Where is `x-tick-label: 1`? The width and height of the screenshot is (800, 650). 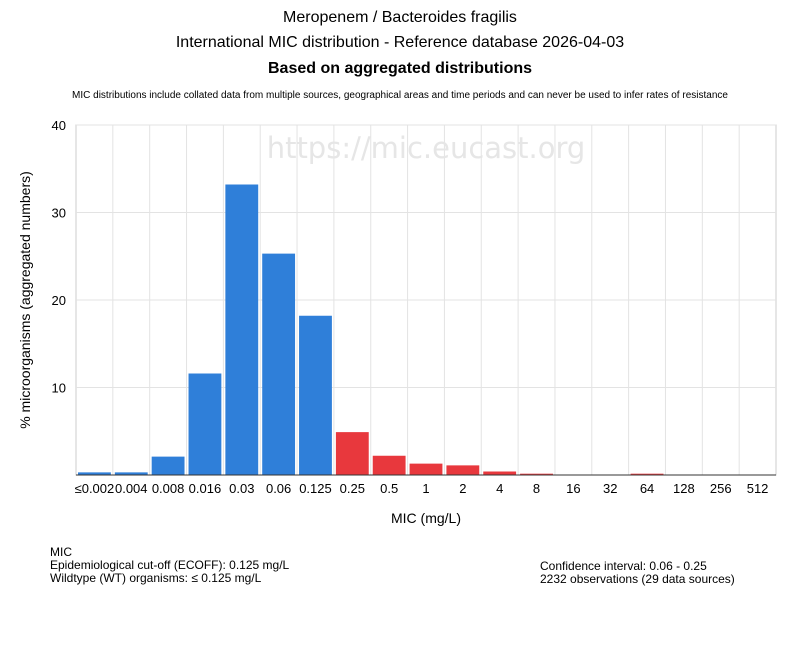
x-tick-label: 1 is located at coordinates (425, 488).